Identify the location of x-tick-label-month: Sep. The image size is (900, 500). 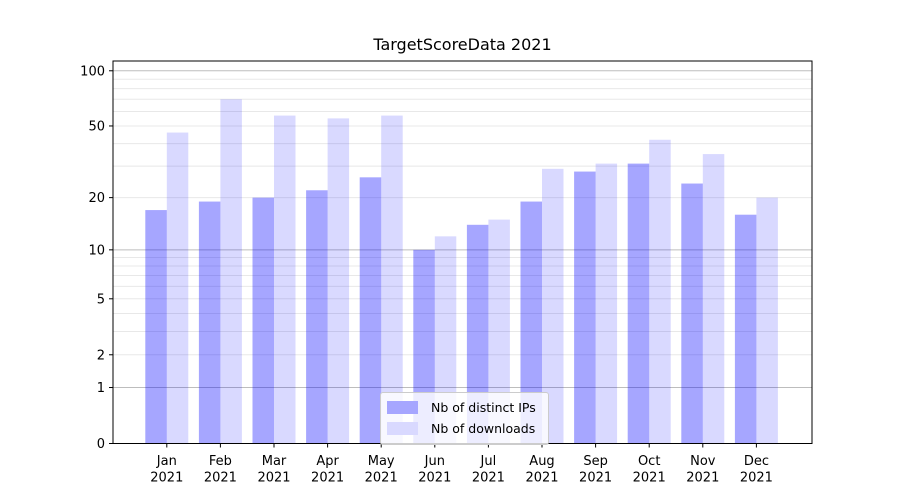
(595, 461).